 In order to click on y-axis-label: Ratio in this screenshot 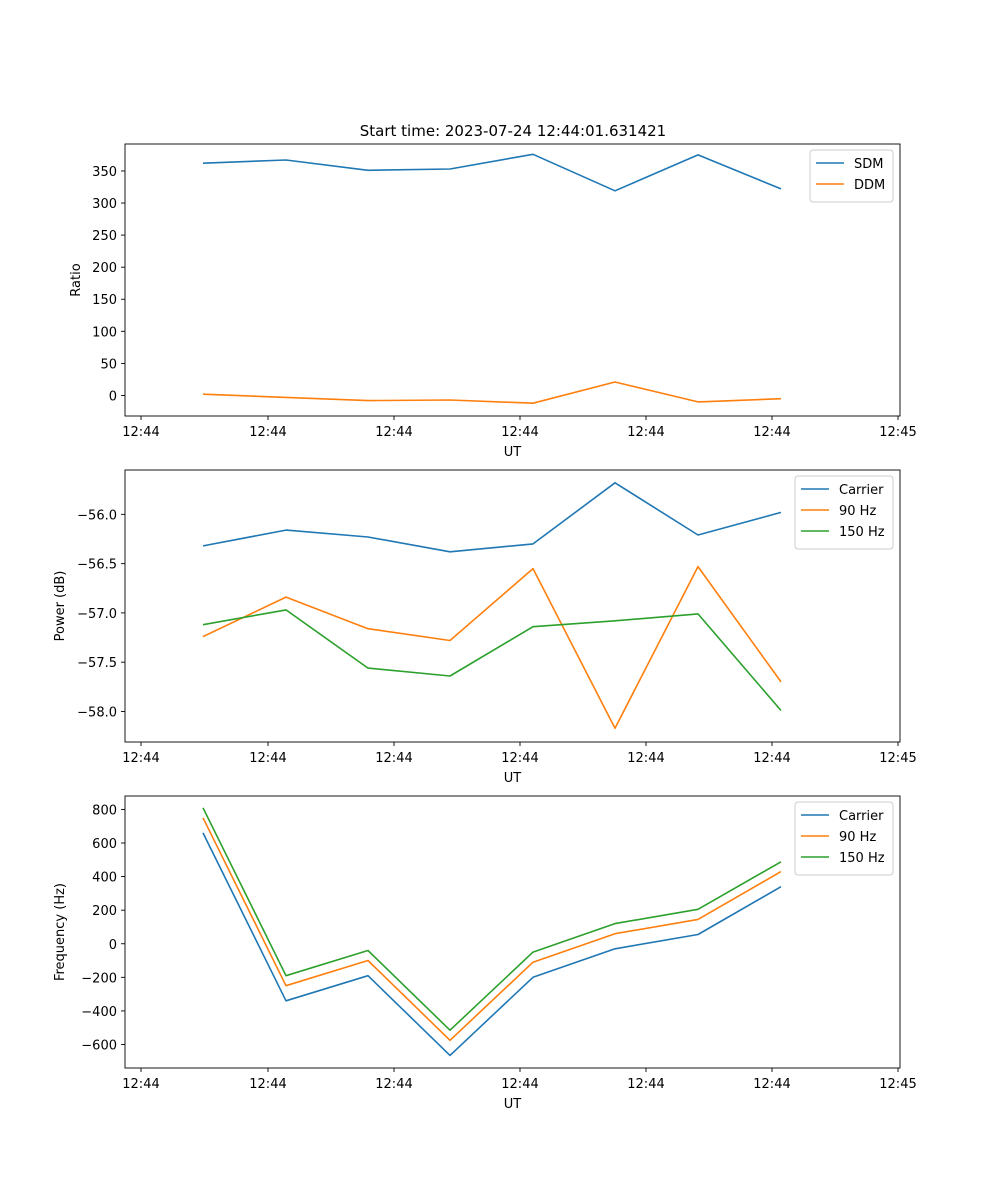, I will do `click(76, 279)`.